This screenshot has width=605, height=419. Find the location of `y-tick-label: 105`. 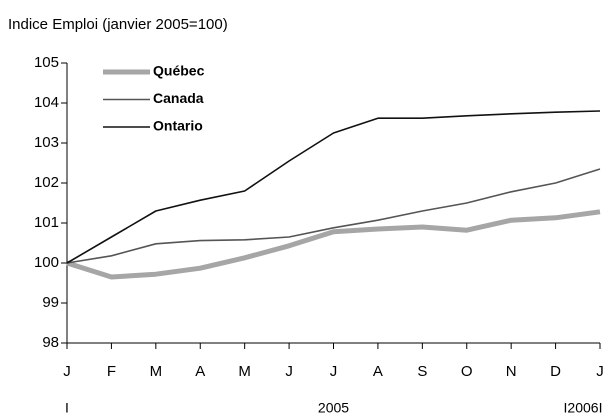

y-tick-label: 105 is located at coordinates (46, 62).